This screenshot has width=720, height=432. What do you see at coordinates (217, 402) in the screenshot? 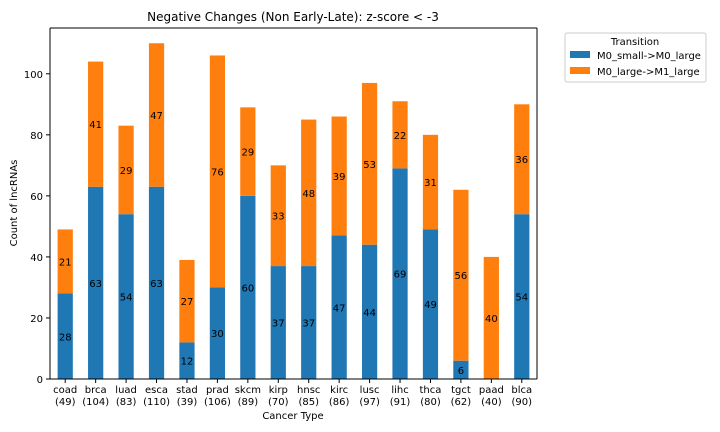
I see `x-tick-total-prad: (106)` at bounding box center [217, 402].